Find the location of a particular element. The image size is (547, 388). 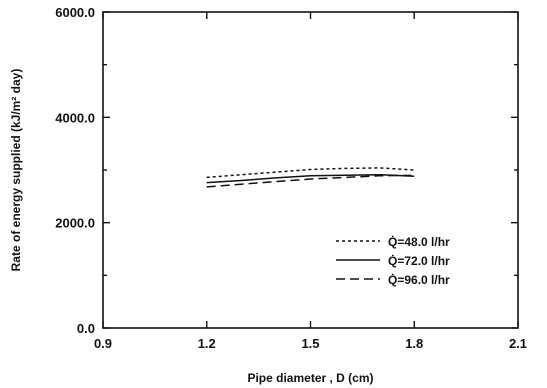

legend-label-1: Q̇=48.0 l/hr is located at coordinates (419, 241).